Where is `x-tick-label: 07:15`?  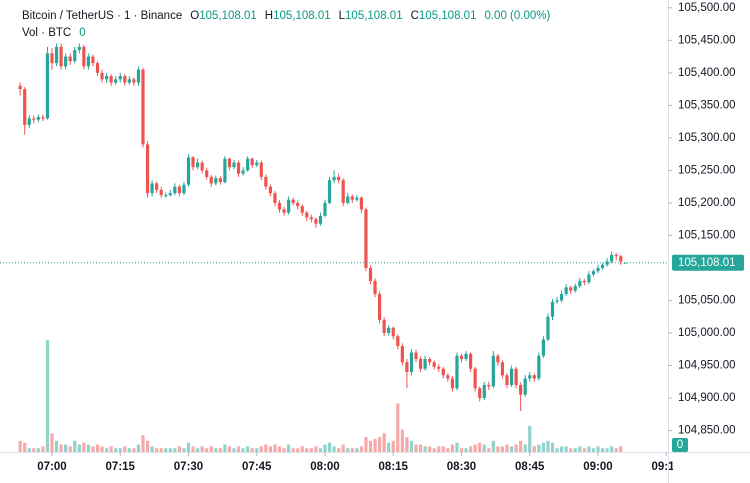
x-tick-label: 07:15 is located at coordinates (121, 467).